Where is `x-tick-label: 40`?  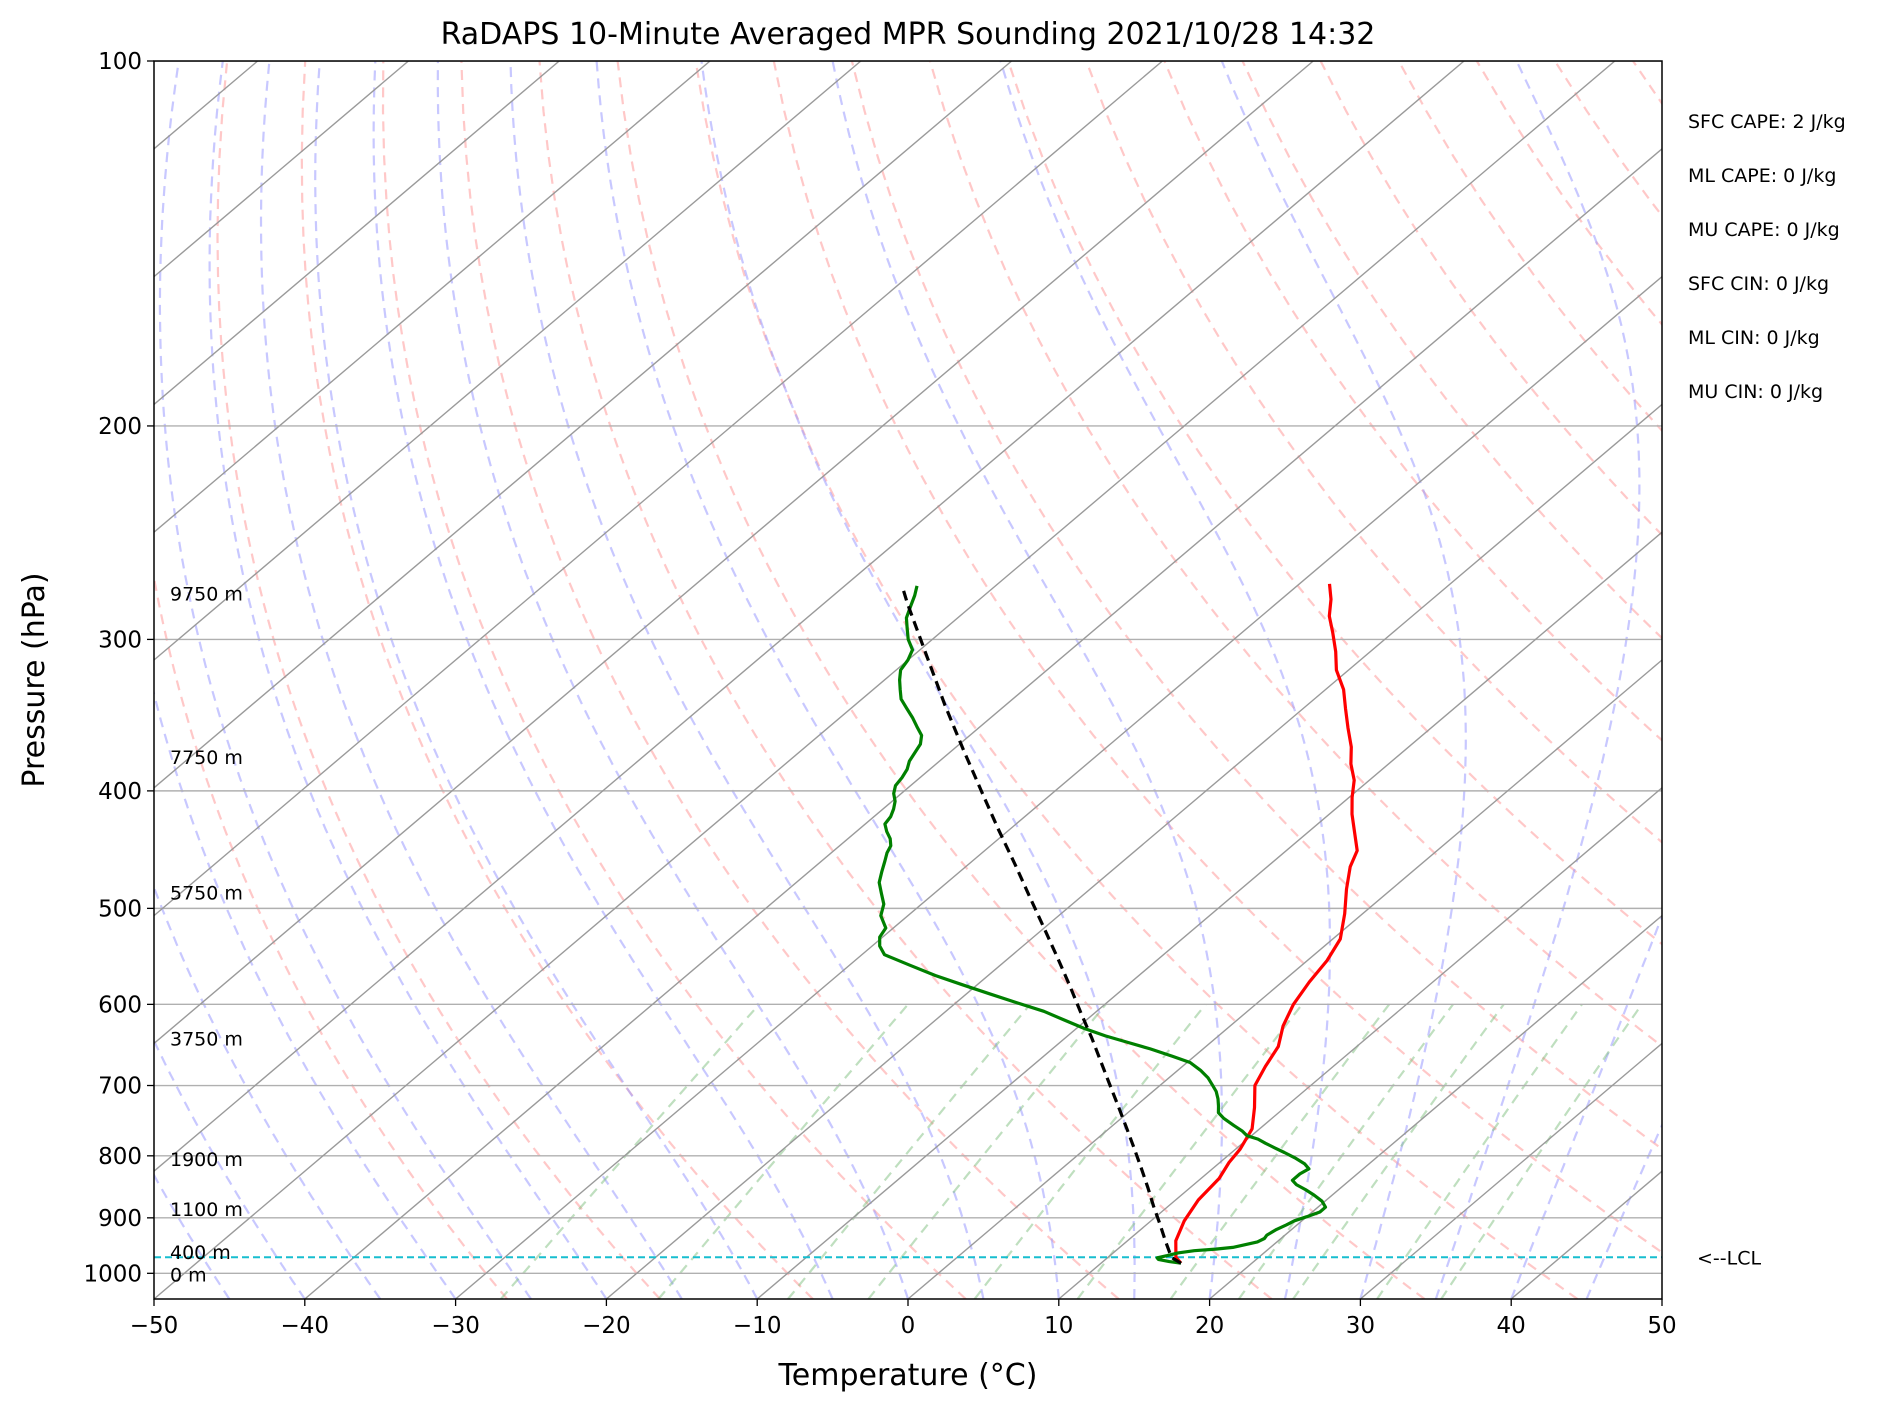 x-tick-label: 40 is located at coordinates (1511, 1326).